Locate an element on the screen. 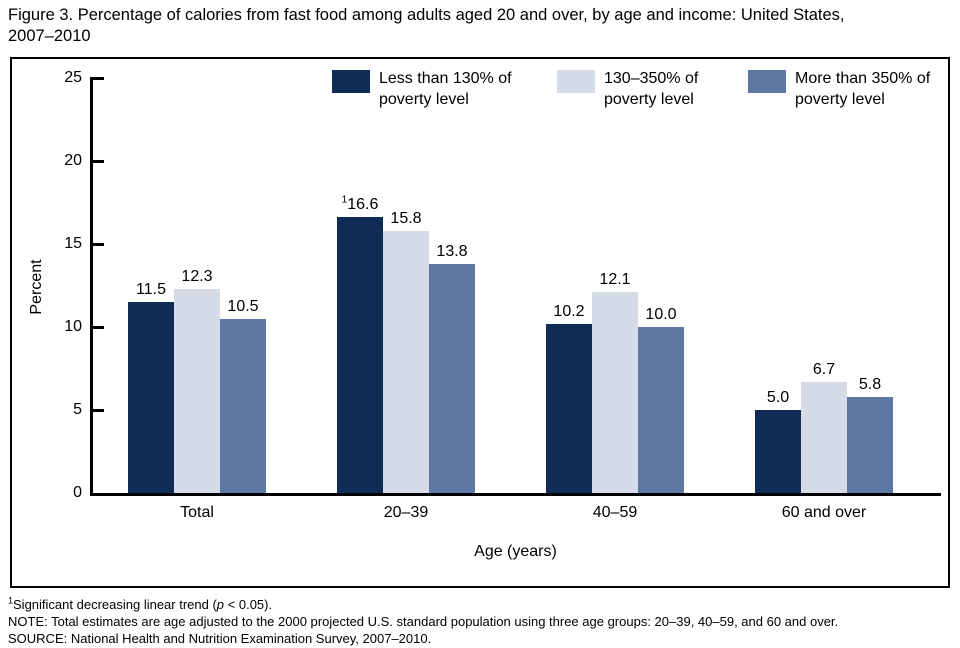 This screenshot has width=960, height=648. bar-value-label: 12.1 is located at coordinates (615, 280).